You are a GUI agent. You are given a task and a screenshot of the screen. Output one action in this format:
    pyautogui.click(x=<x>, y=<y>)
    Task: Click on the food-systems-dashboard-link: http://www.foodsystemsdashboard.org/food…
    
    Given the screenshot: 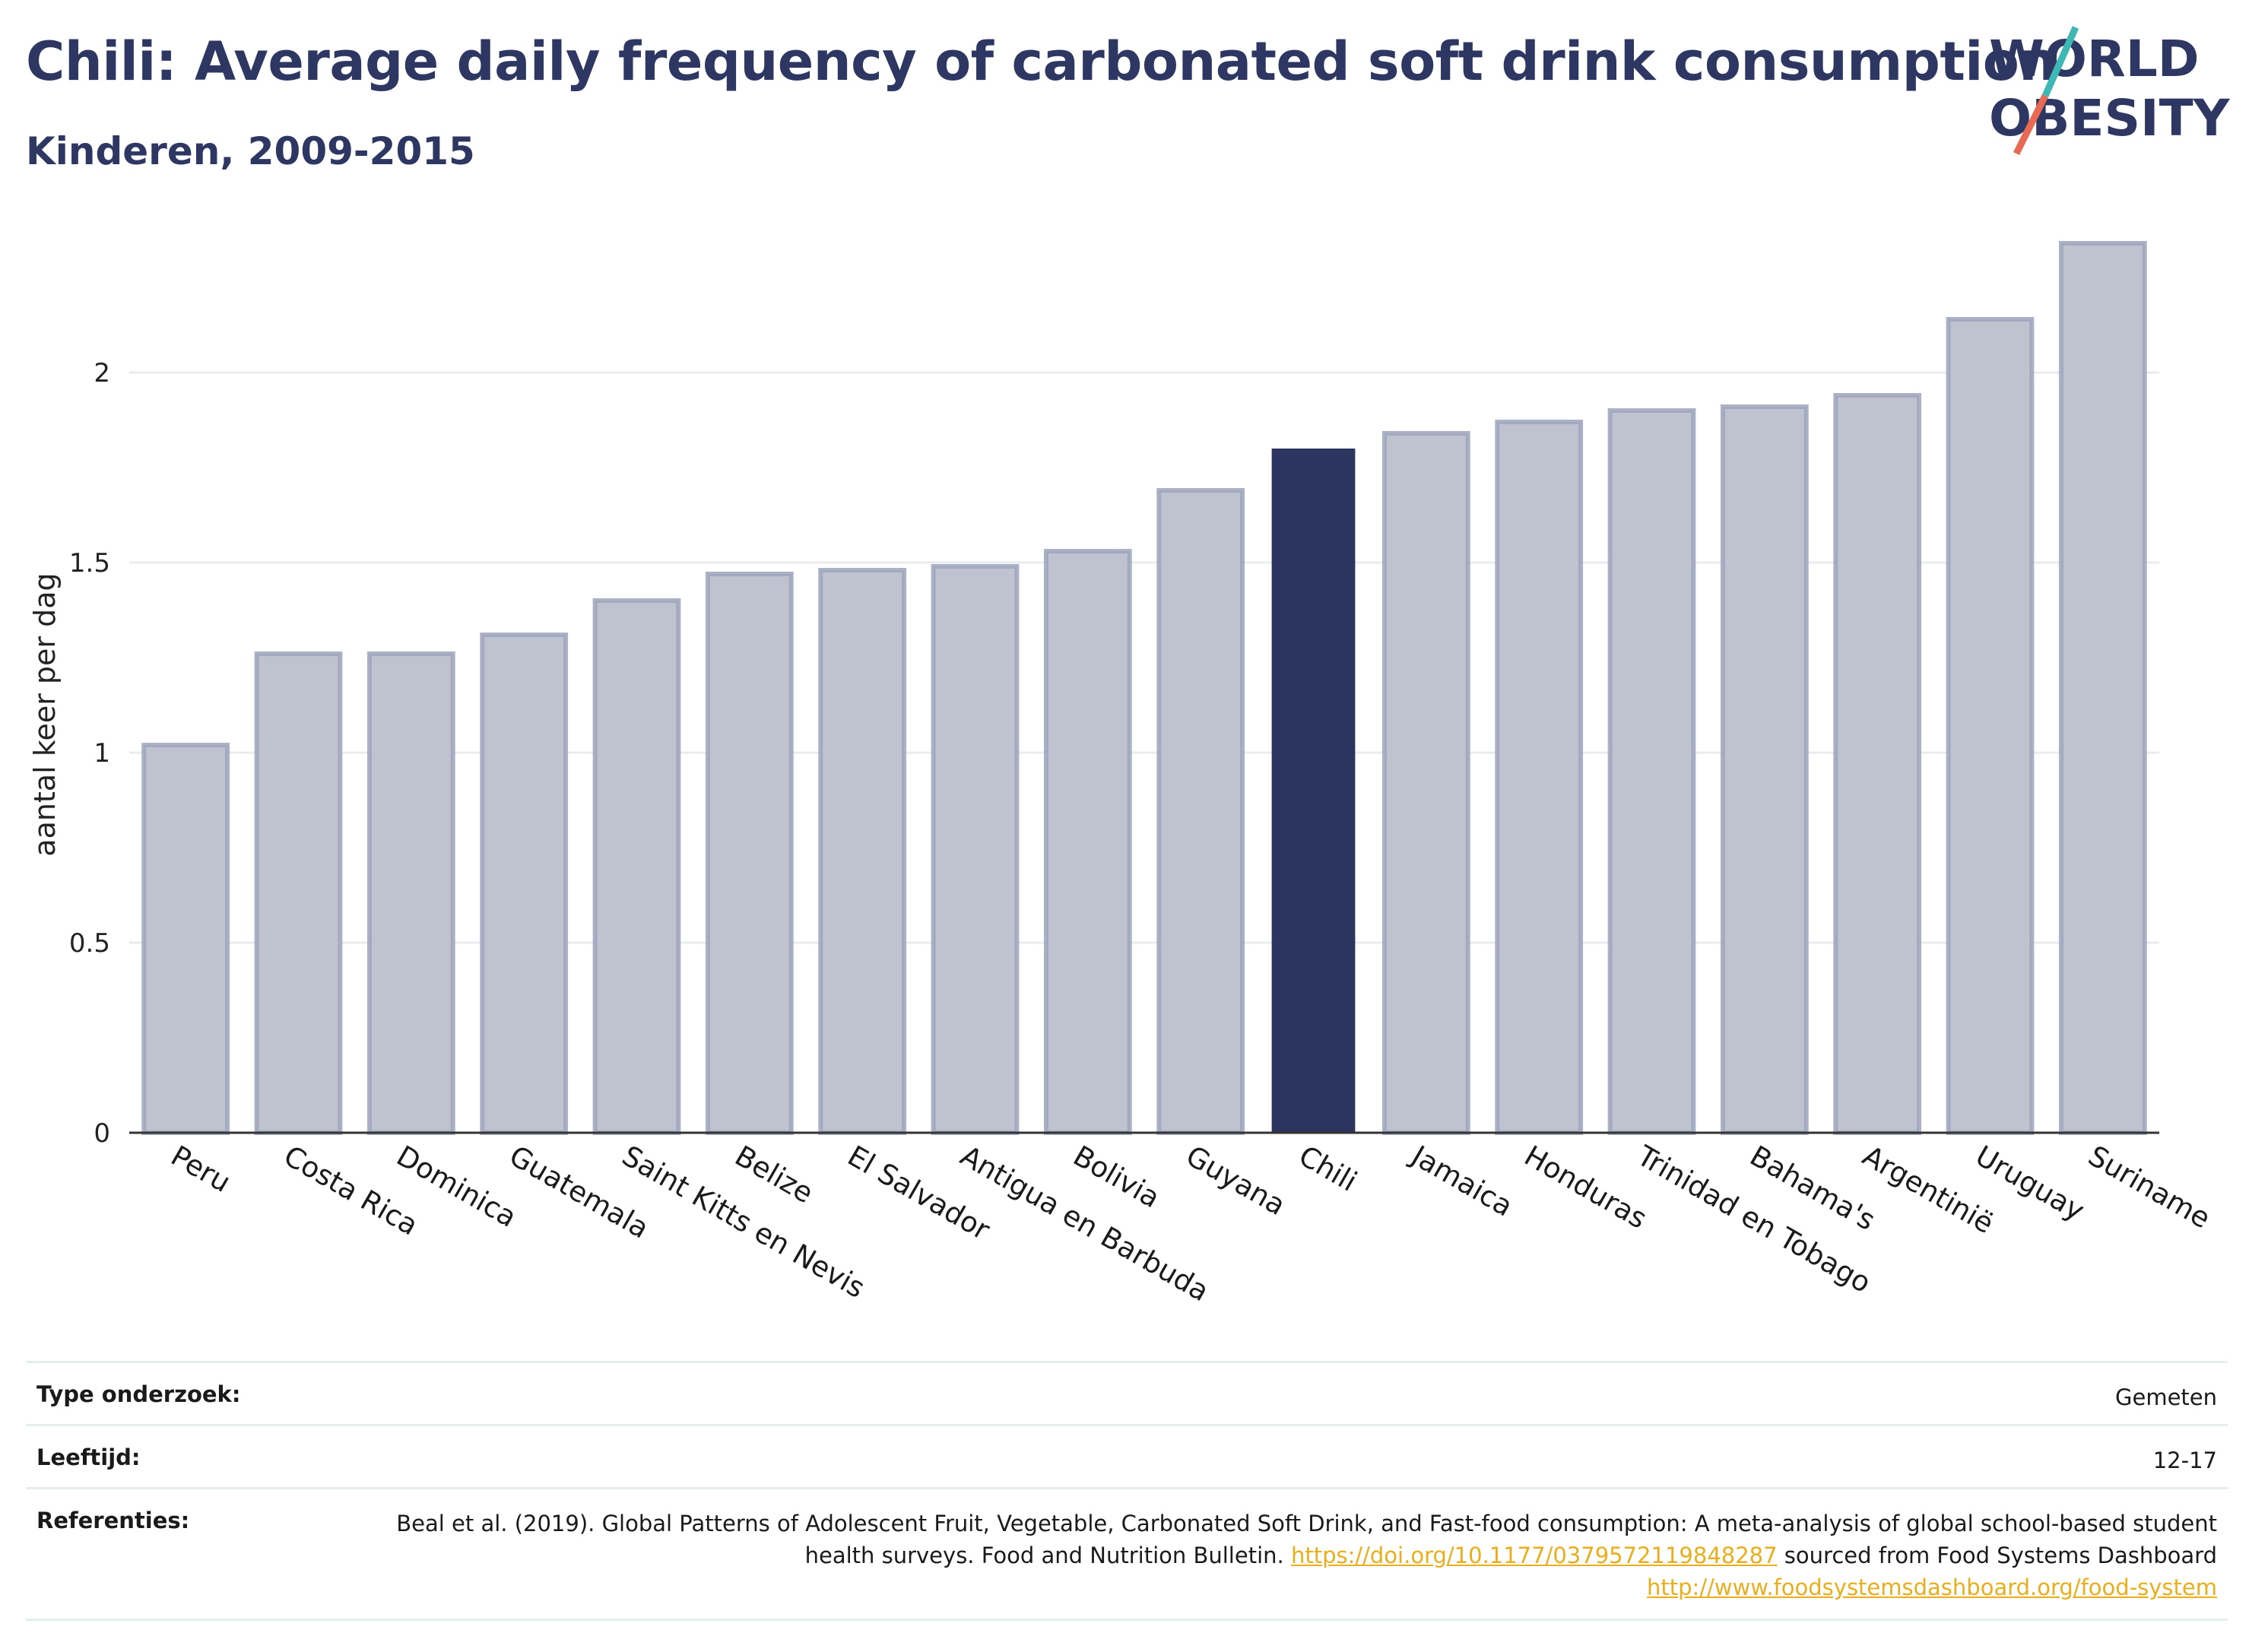 What is the action you would take?
    pyautogui.click(x=1932, y=1587)
    